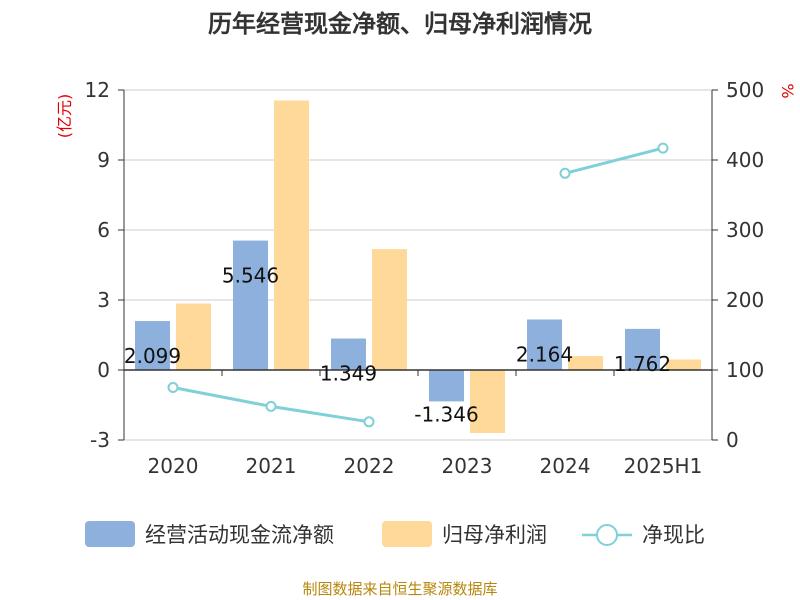 This screenshot has width=800, height=600. I want to click on netprofit-bar-2020, so click(193, 336).